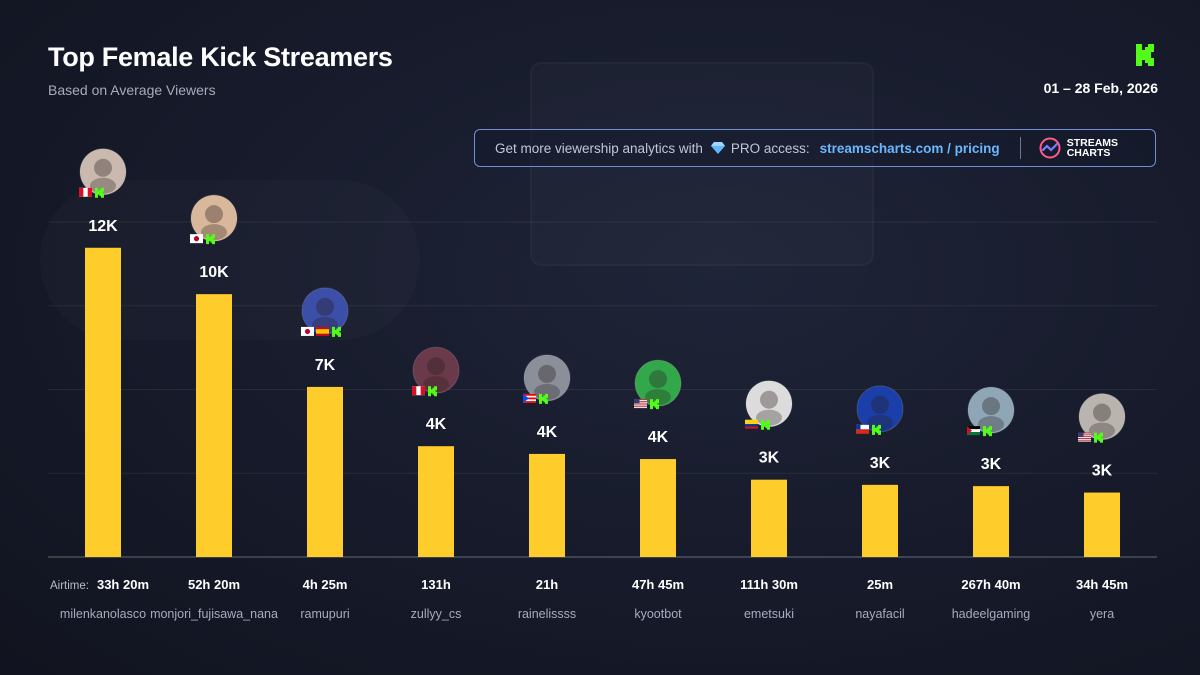  I want to click on flag-puerto-rico-icon, so click(529, 398).